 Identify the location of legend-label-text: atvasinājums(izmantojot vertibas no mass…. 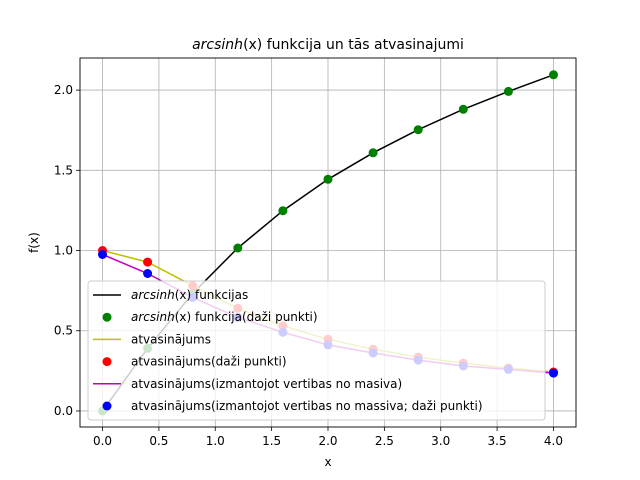
(307, 406).